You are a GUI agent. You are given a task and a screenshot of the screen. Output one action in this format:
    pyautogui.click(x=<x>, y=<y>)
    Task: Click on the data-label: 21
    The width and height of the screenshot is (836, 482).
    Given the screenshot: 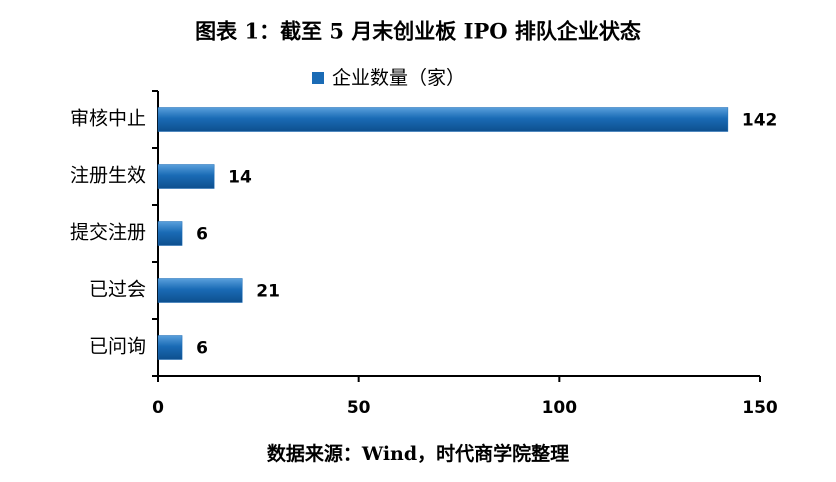 What is the action you would take?
    pyautogui.click(x=268, y=292)
    